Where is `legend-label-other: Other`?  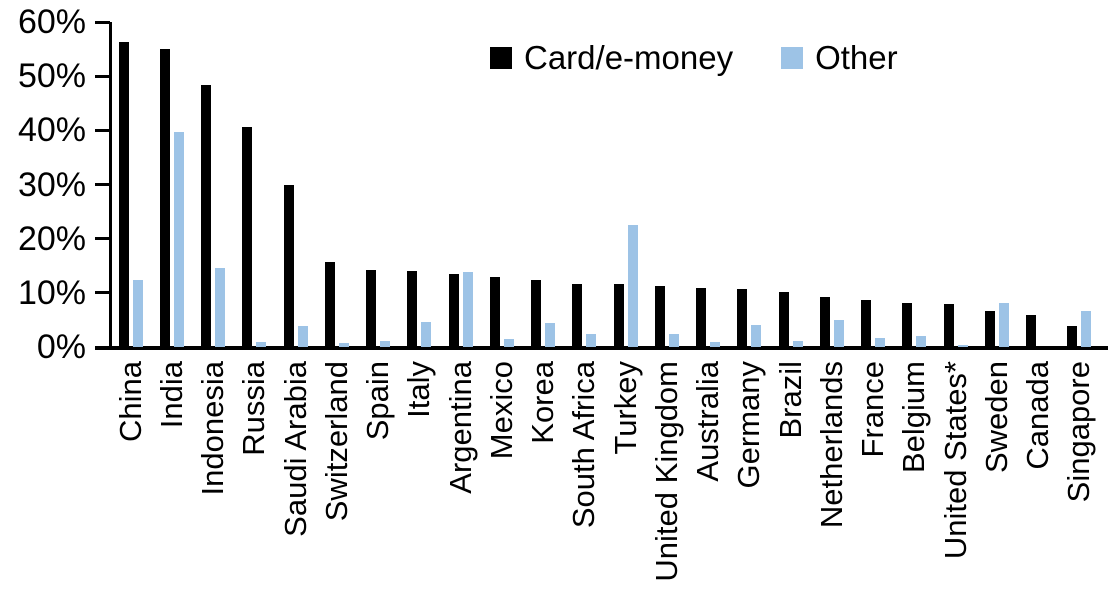 legend-label-other: Other is located at coordinates (856, 57).